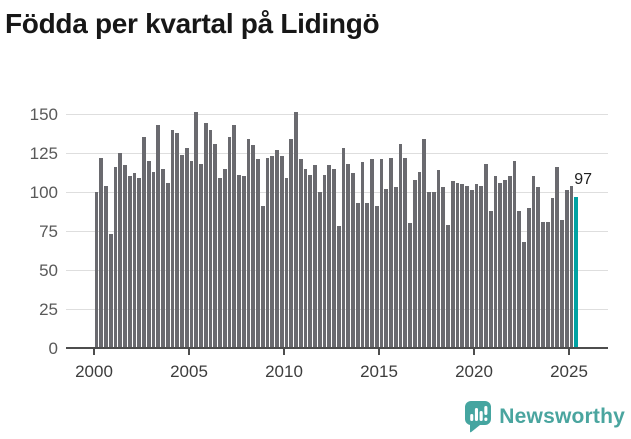 The width and height of the screenshot is (631, 439). Describe the element at coordinates (43, 192) in the screenshot. I see `y-axis-label-100: 100` at that location.